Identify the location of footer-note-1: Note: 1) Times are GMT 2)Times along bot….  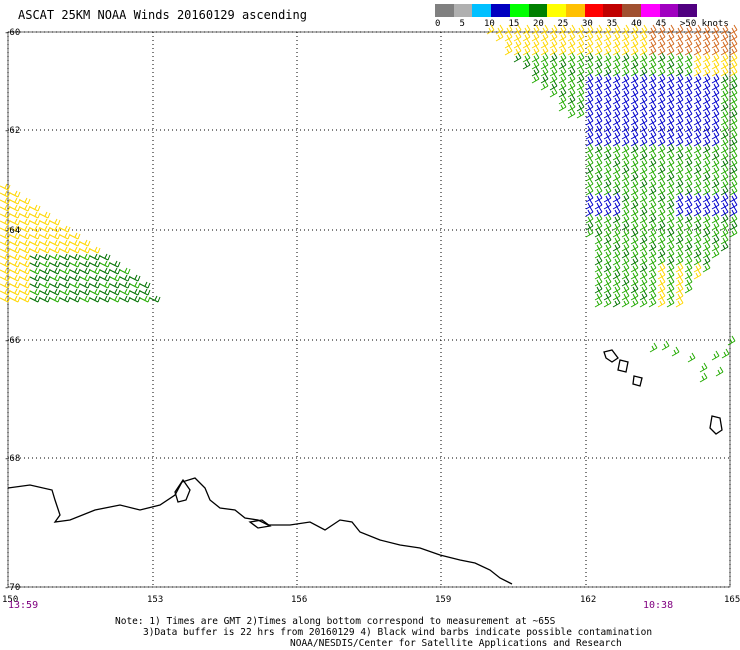
(335, 621).